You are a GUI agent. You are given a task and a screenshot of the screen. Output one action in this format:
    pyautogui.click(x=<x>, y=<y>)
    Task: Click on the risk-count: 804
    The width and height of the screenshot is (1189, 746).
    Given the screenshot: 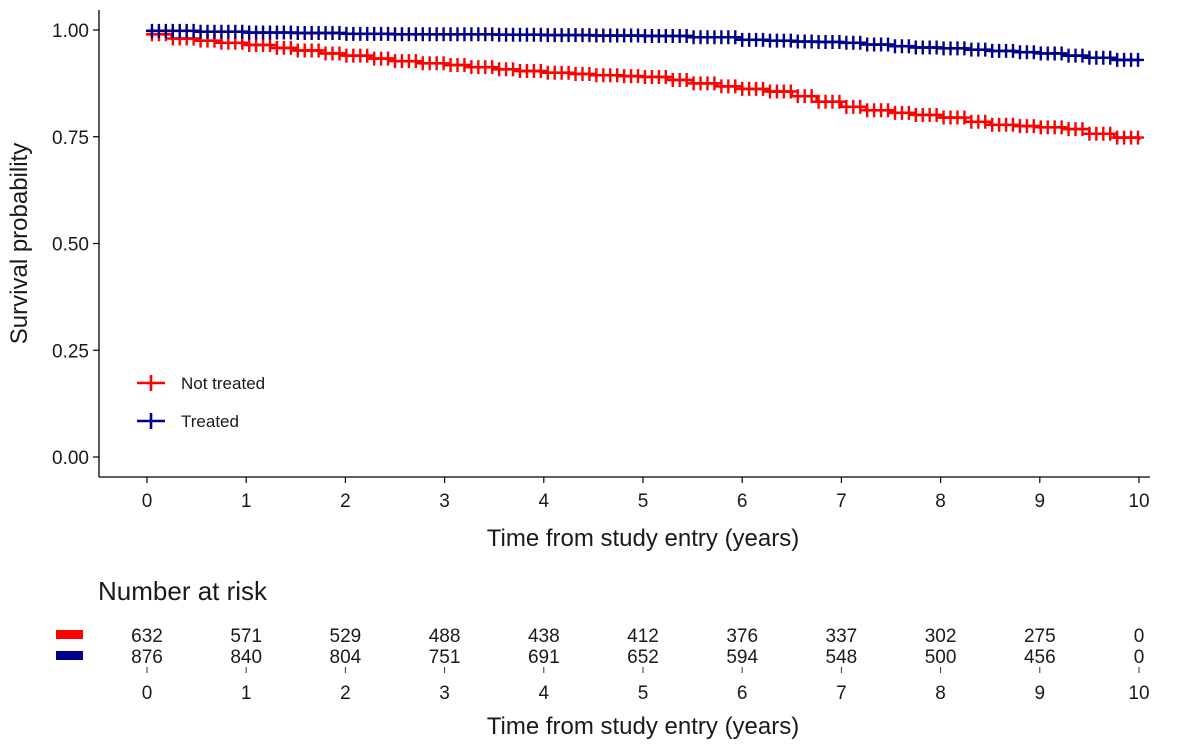 What is the action you would take?
    pyautogui.click(x=346, y=657)
    